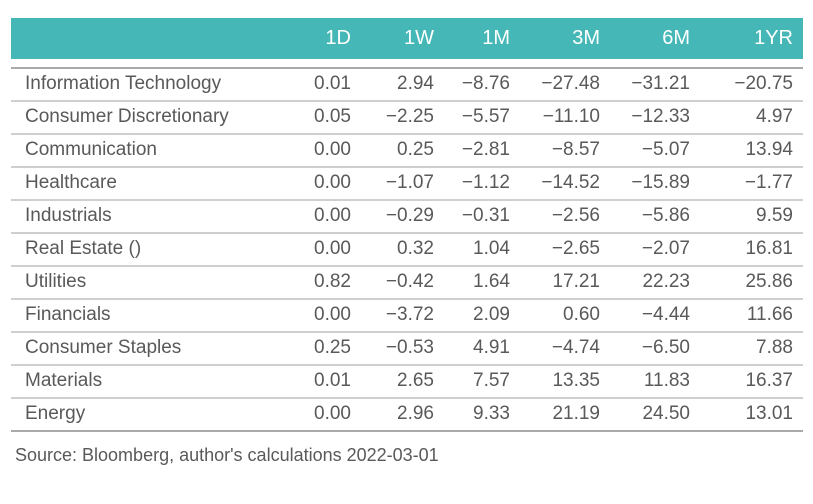 This screenshot has width=813, height=504. What do you see at coordinates (565, 415) in the screenshot?
I see `value-cell: 21.19` at bounding box center [565, 415].